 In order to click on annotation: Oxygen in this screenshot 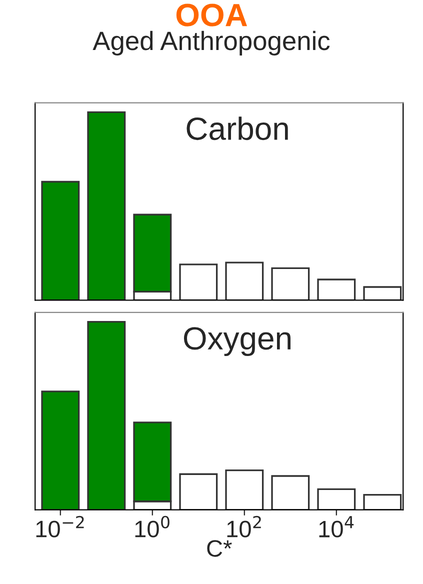, I will do `click(237, 341)`.